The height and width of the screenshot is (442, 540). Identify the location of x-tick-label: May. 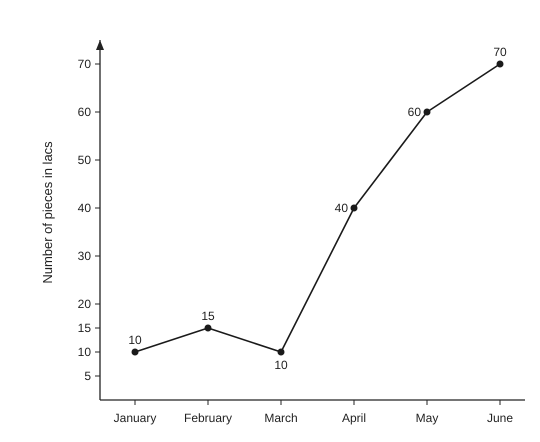
(427, 418).